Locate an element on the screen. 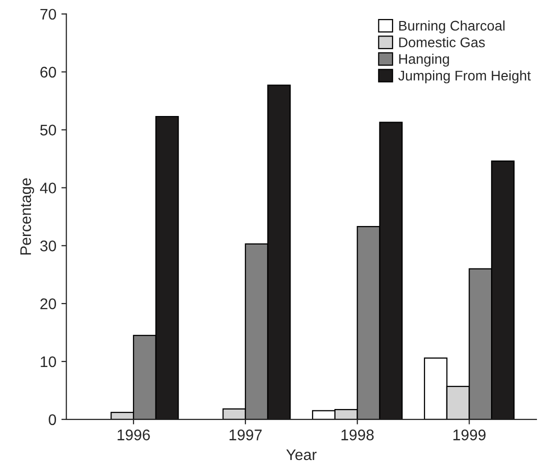  x-tick-label: 1999 is located at coordinates (469, 435).